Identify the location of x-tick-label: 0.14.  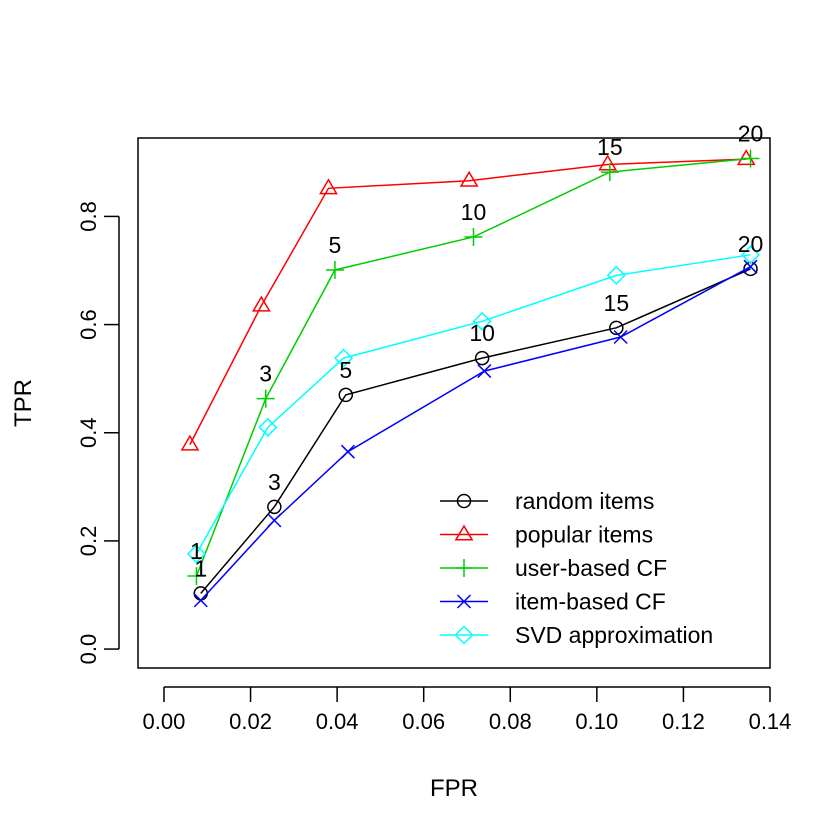
(770, 721).